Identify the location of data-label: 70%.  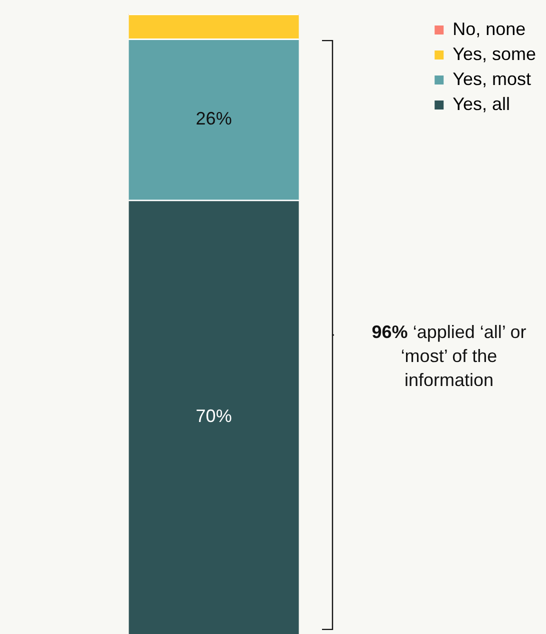
(214, 416).